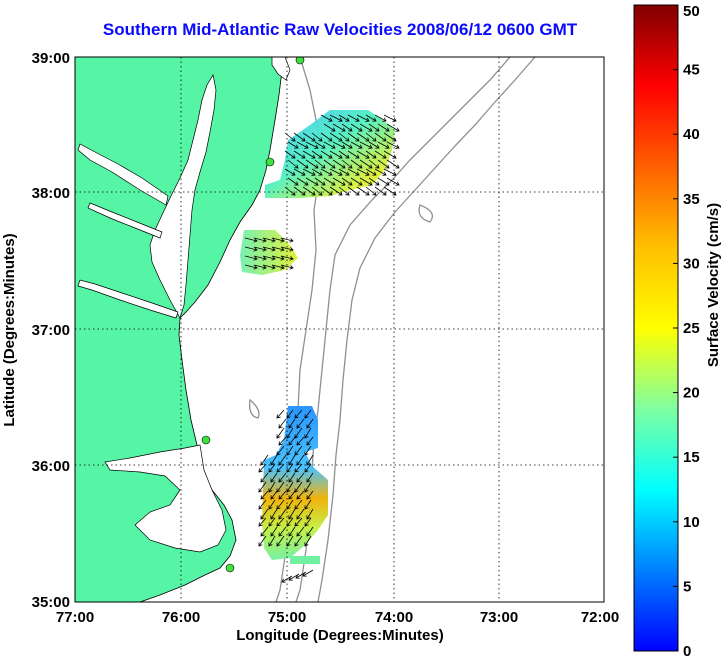  What do you see at coordinates (691, 457) in the screenshot?
I see `colorbar-tick-label: 15` at bounding box center [691, 457].